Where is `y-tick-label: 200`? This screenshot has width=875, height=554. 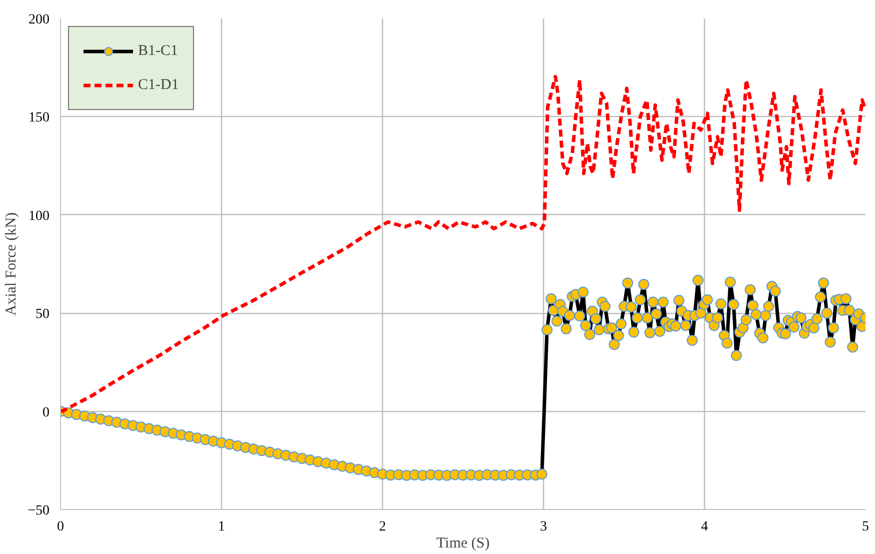 y-tick-label: 200 is located at coordinates (39, 20).